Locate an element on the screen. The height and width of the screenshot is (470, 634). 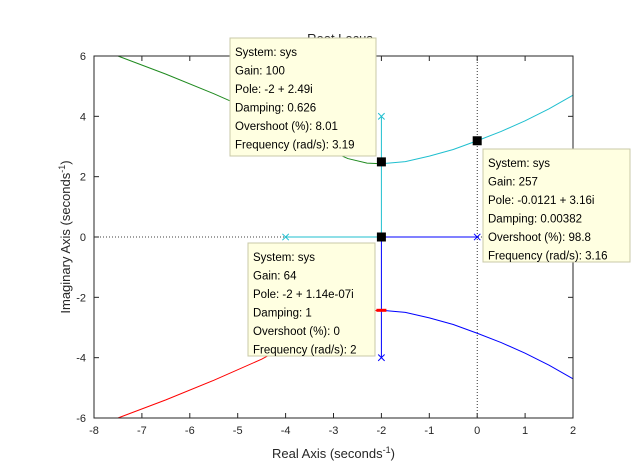
x-tick-label: -5 is located at coordinates (238, 431).